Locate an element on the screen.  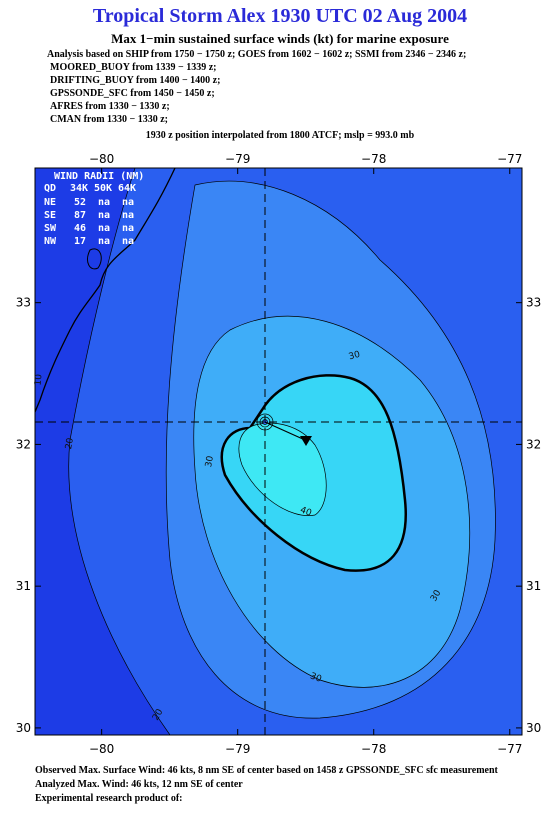
radii-cell: NW is located at coordinates (50, 241).